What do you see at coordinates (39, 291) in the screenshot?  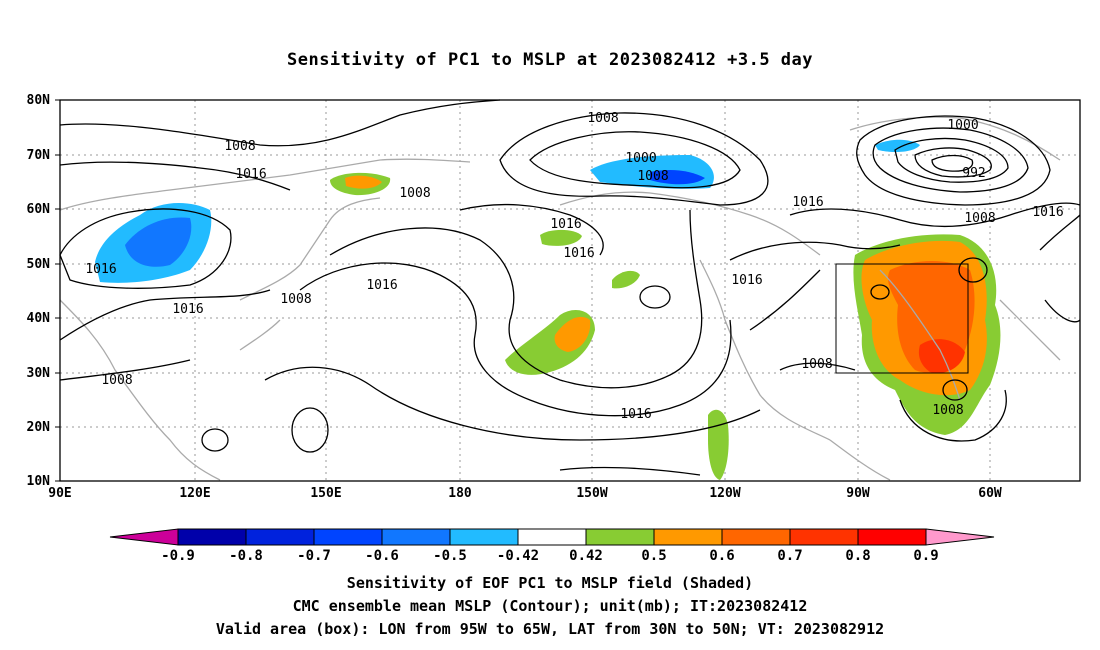 I see `lat-labels: 80N 70N 60N 50N 40N 30N 20N 10N` at bounding box center [39, 291].